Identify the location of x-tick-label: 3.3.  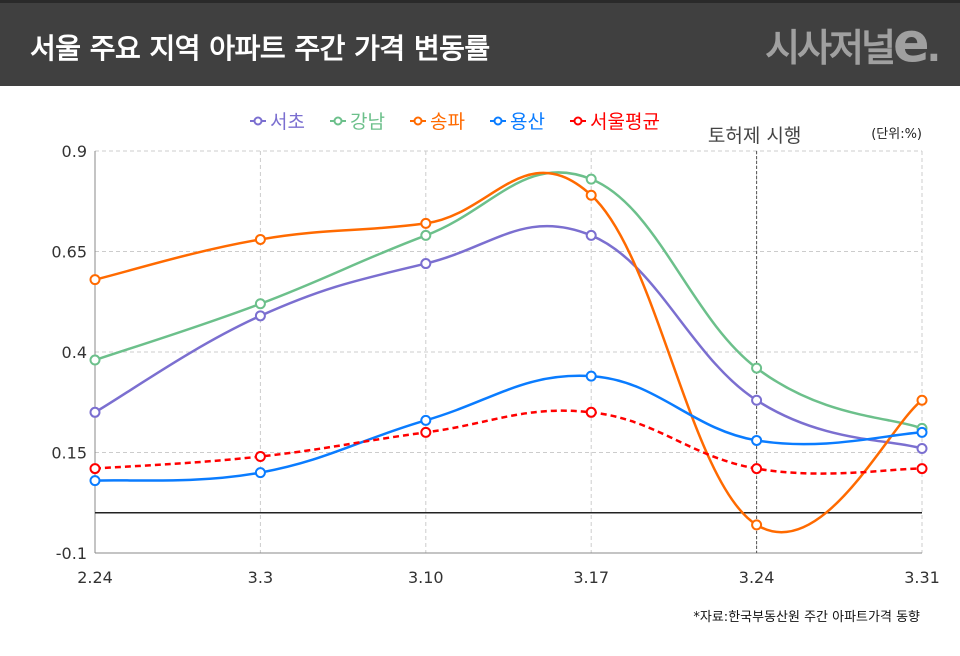
(260, 577).